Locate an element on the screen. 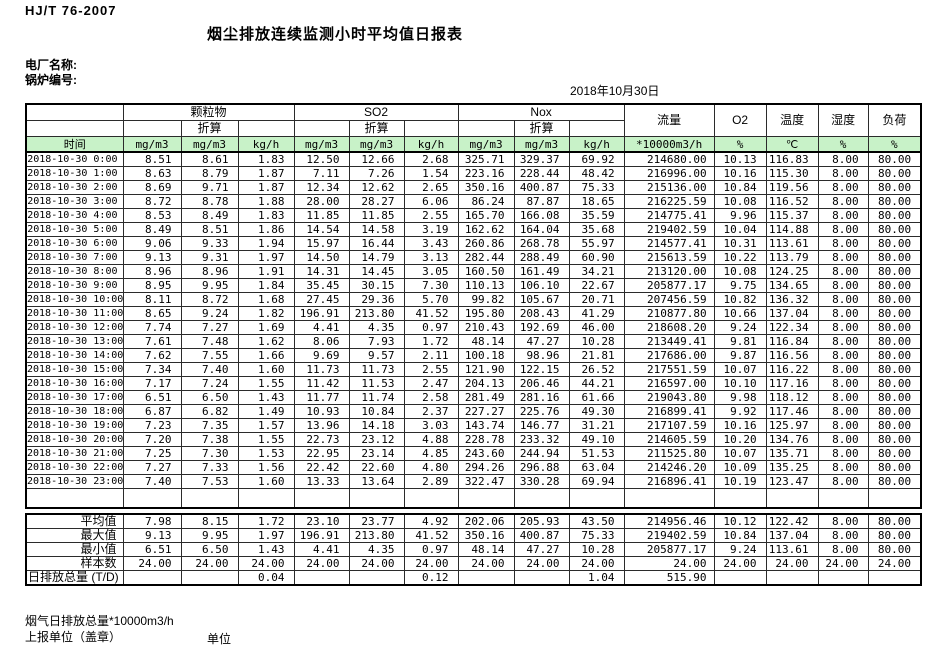  value-cell: 134.76 is located at coordinates (792, 439).